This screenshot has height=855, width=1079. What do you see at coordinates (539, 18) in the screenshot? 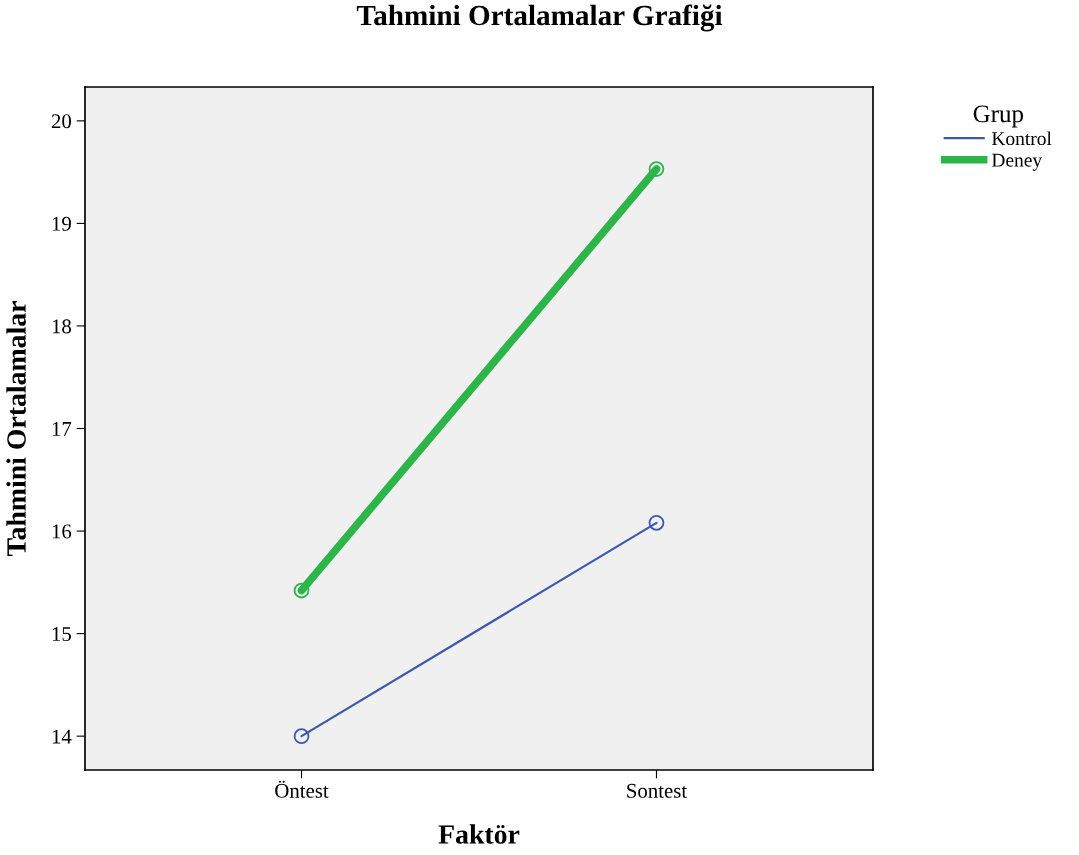
I see `chart-title: Tahmini Ortalamalar Grafiği` at bounding box center [539, 18].